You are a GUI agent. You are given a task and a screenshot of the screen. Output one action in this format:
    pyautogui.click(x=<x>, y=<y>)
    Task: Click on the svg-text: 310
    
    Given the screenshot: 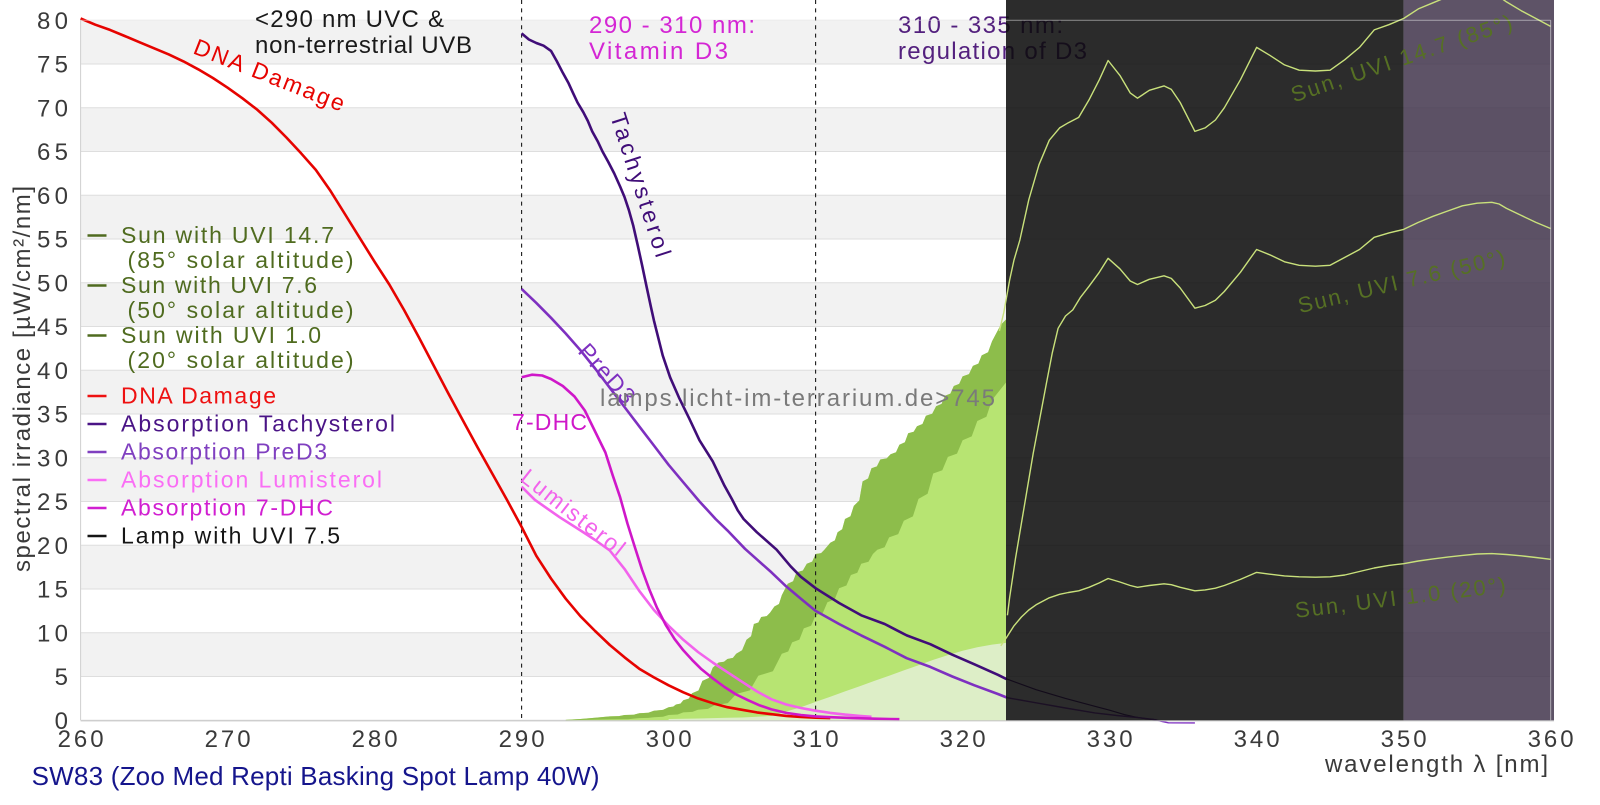 What is the action you would take?
    pyautogui.click(x=816, y=739)
    